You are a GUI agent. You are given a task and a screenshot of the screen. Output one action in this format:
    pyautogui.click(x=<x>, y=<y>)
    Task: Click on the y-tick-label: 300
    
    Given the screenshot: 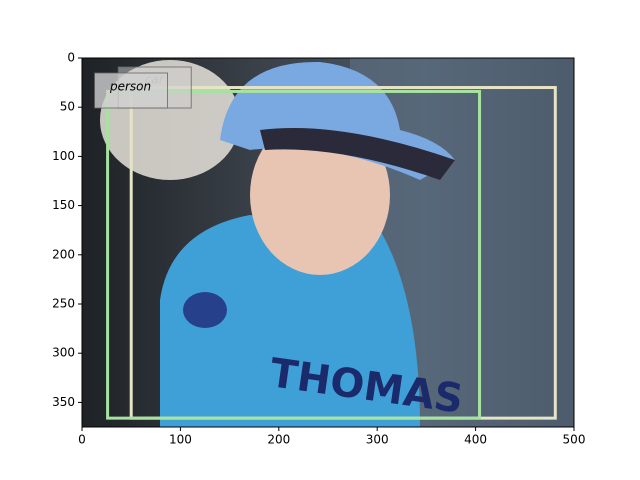 What is the action you would take?
    pyautogui.click(x=63, y=353)
    